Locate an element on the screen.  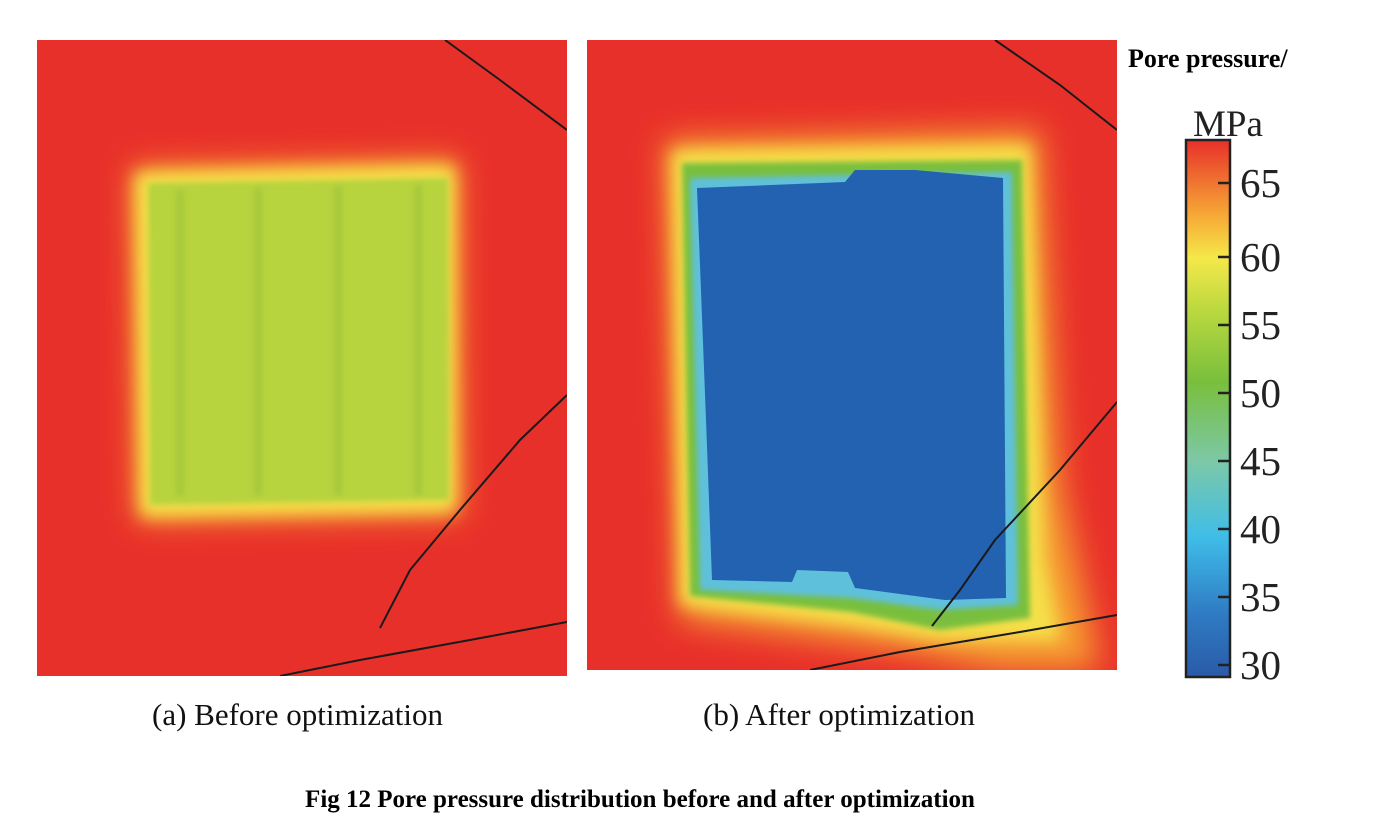
panel-a-wells is located at coordinates (299, 340).